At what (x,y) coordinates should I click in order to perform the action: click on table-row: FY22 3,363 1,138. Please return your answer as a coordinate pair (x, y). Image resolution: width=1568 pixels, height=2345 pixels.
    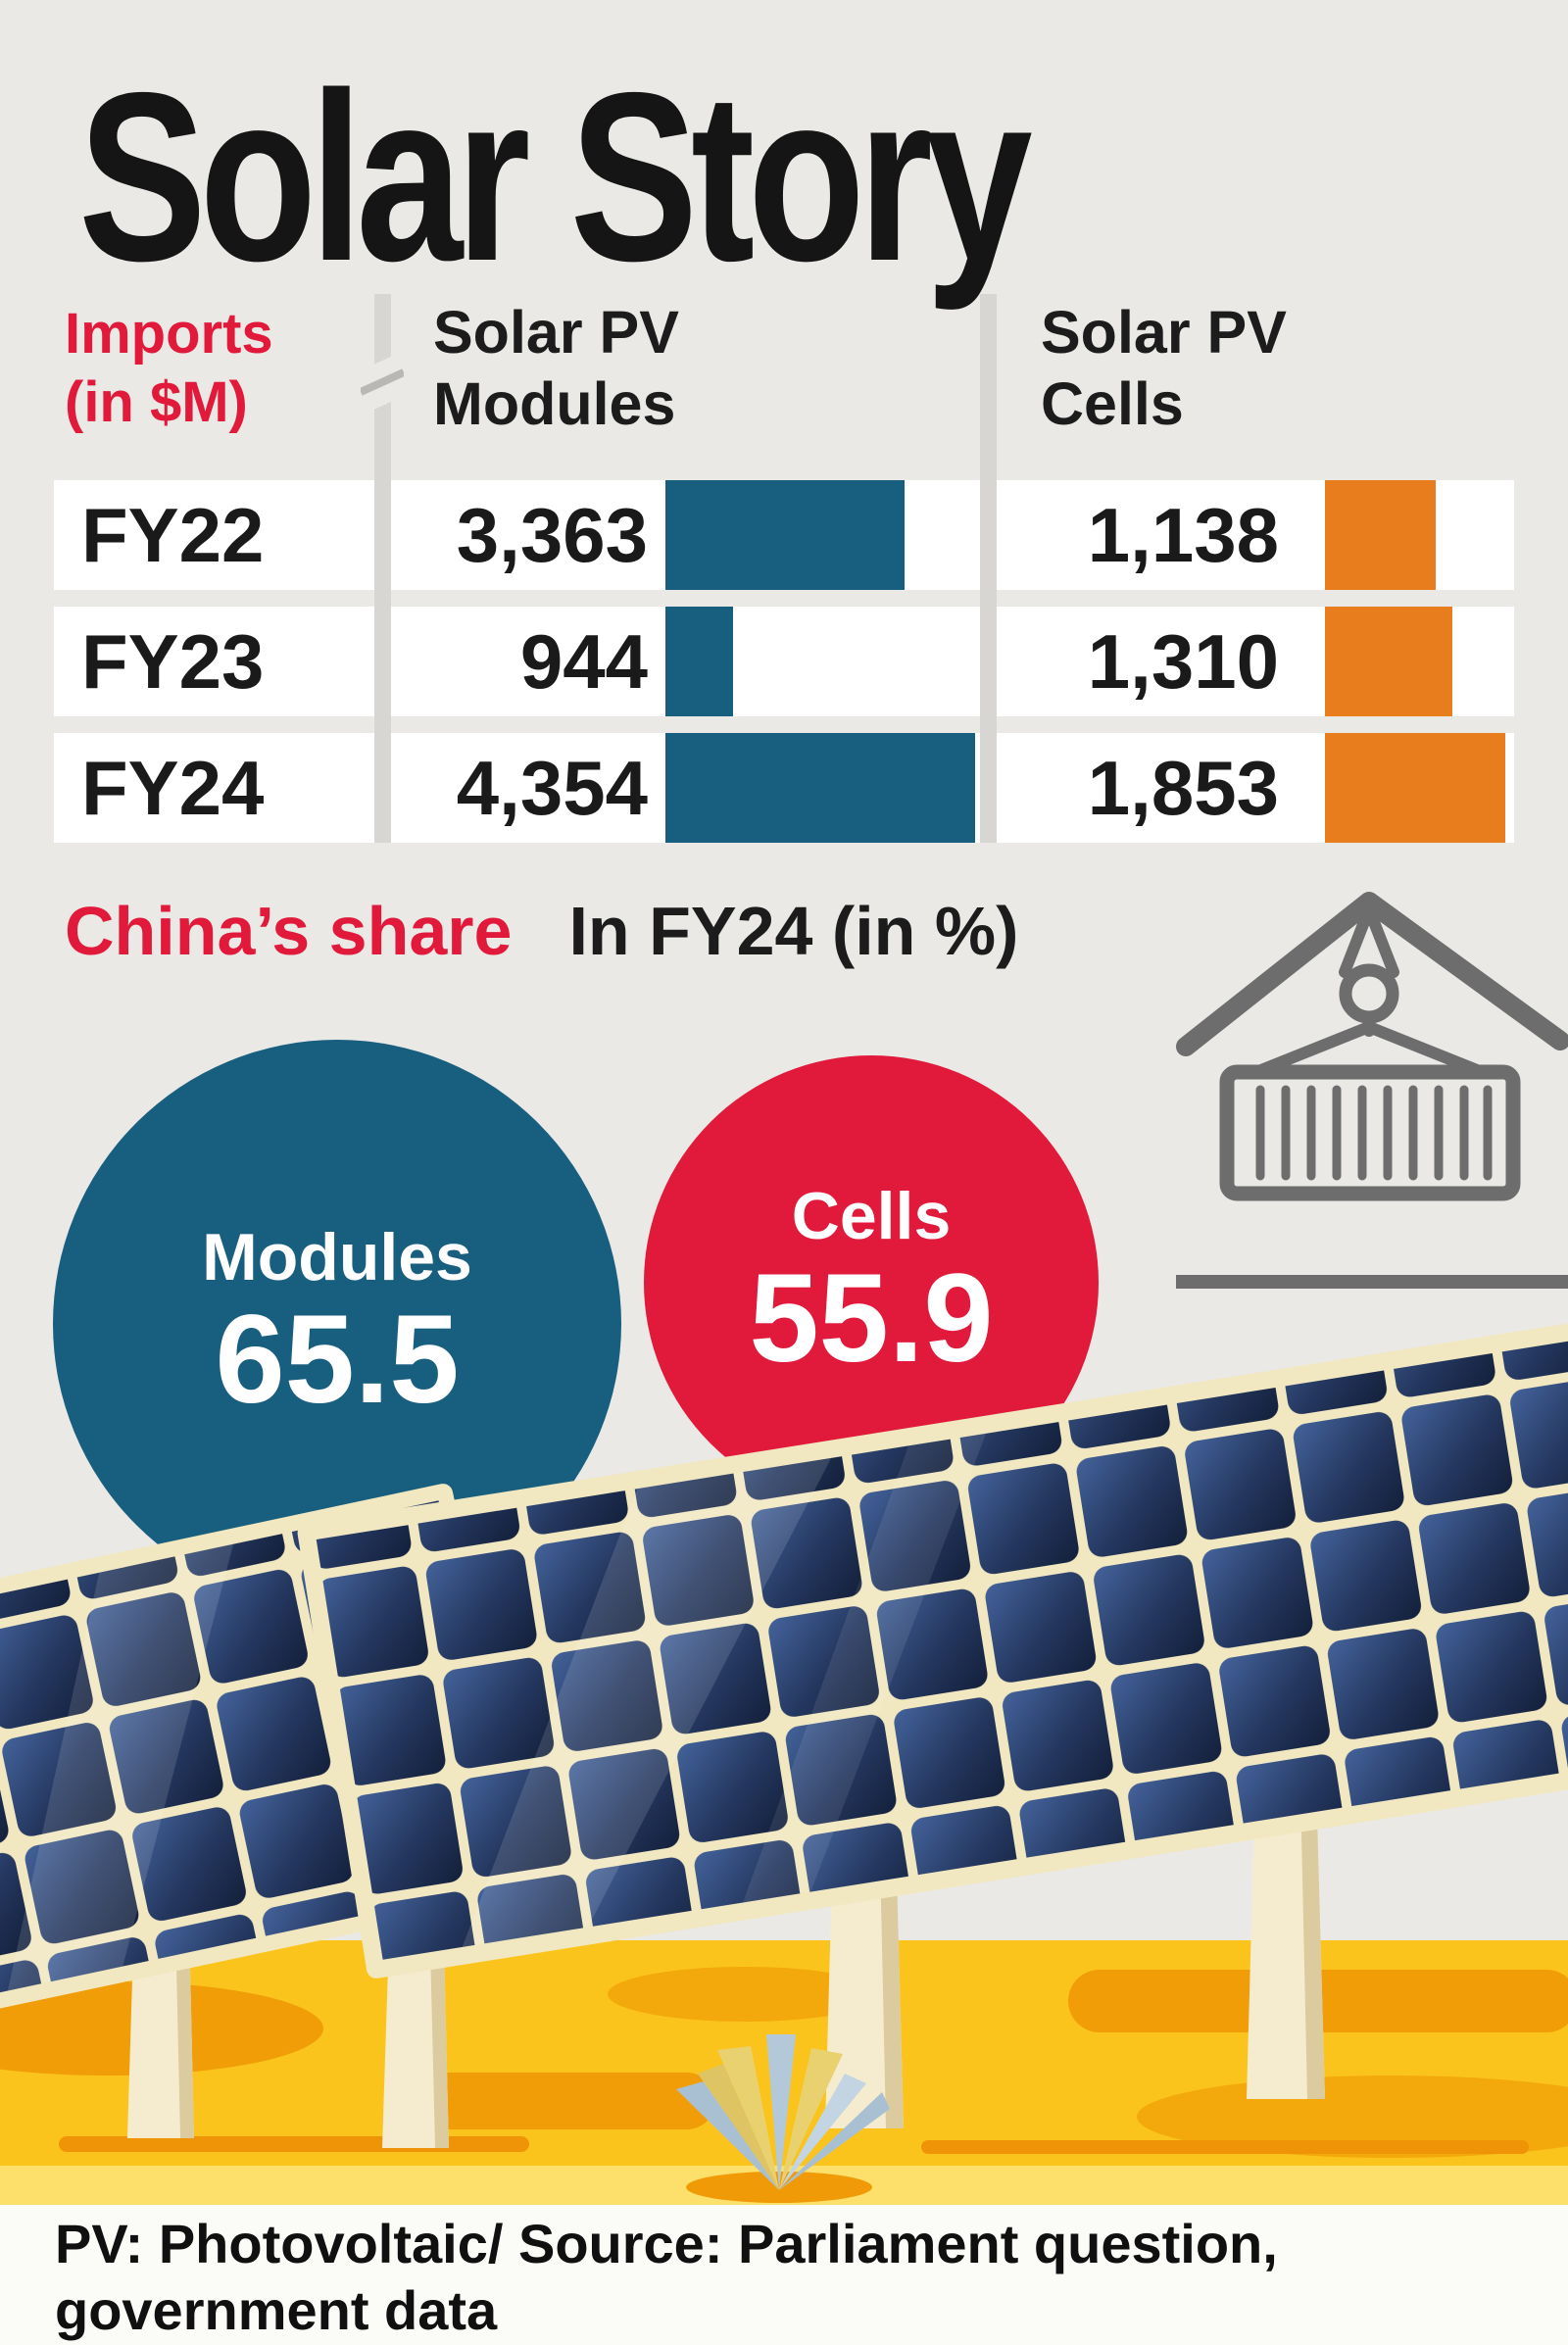
    Looking at the image, I should click on (784, 535).